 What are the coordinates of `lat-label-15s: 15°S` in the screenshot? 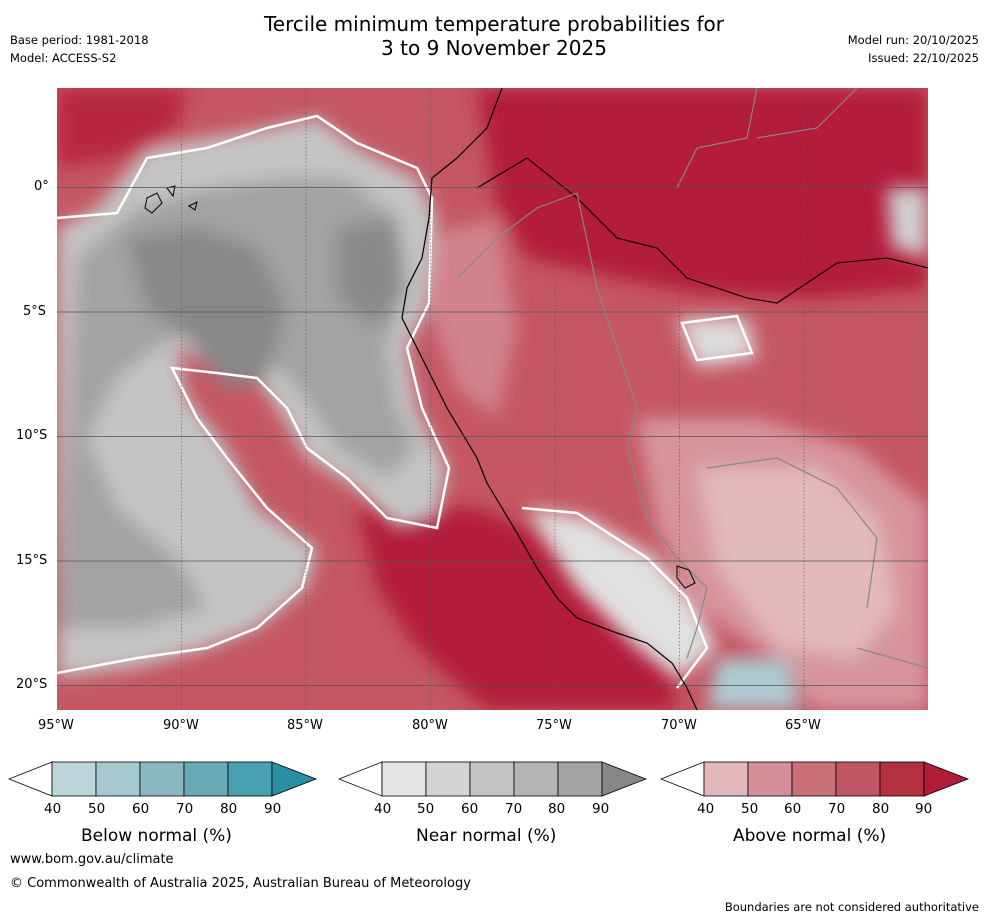 It's located at (32, 560).